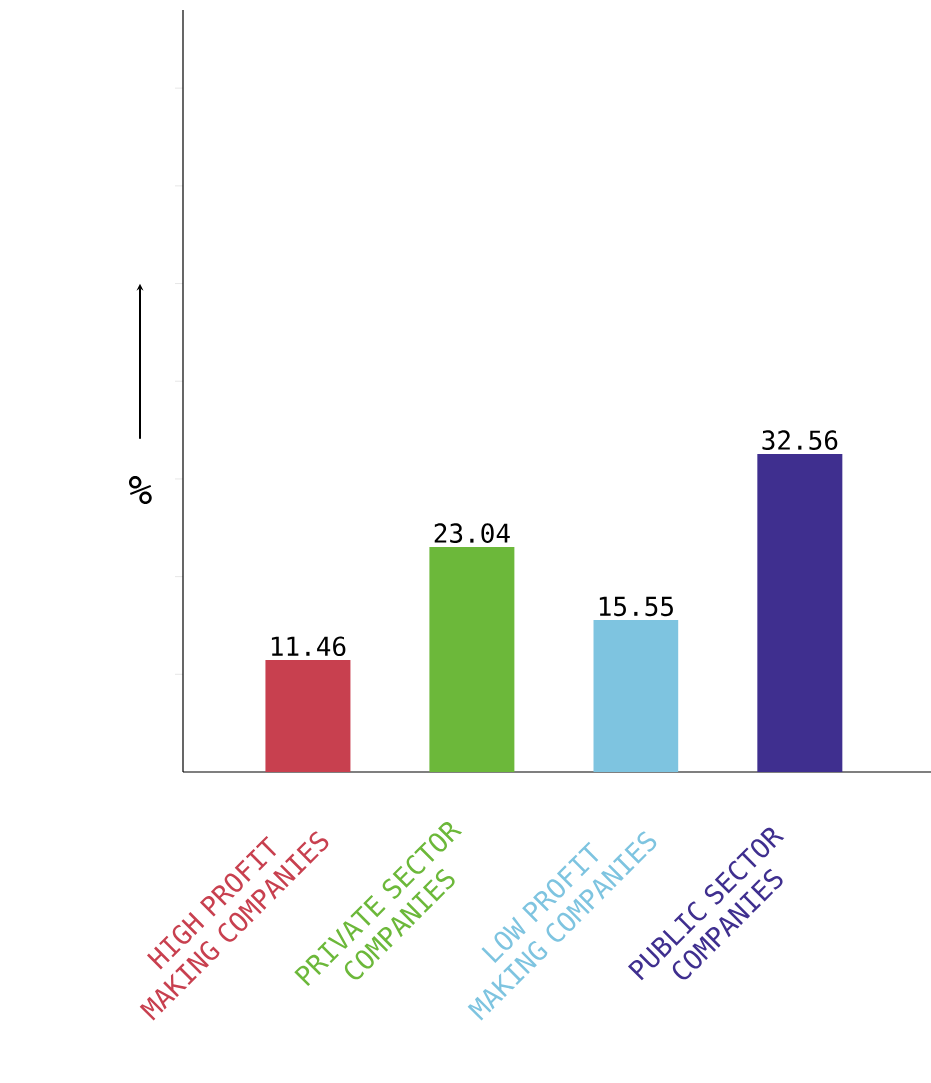 The width and height of the screenshot is (931, 1083). Describe the element at coordinates (636, 606) in the screenshot. I see `data-label: 15.55` at that location.